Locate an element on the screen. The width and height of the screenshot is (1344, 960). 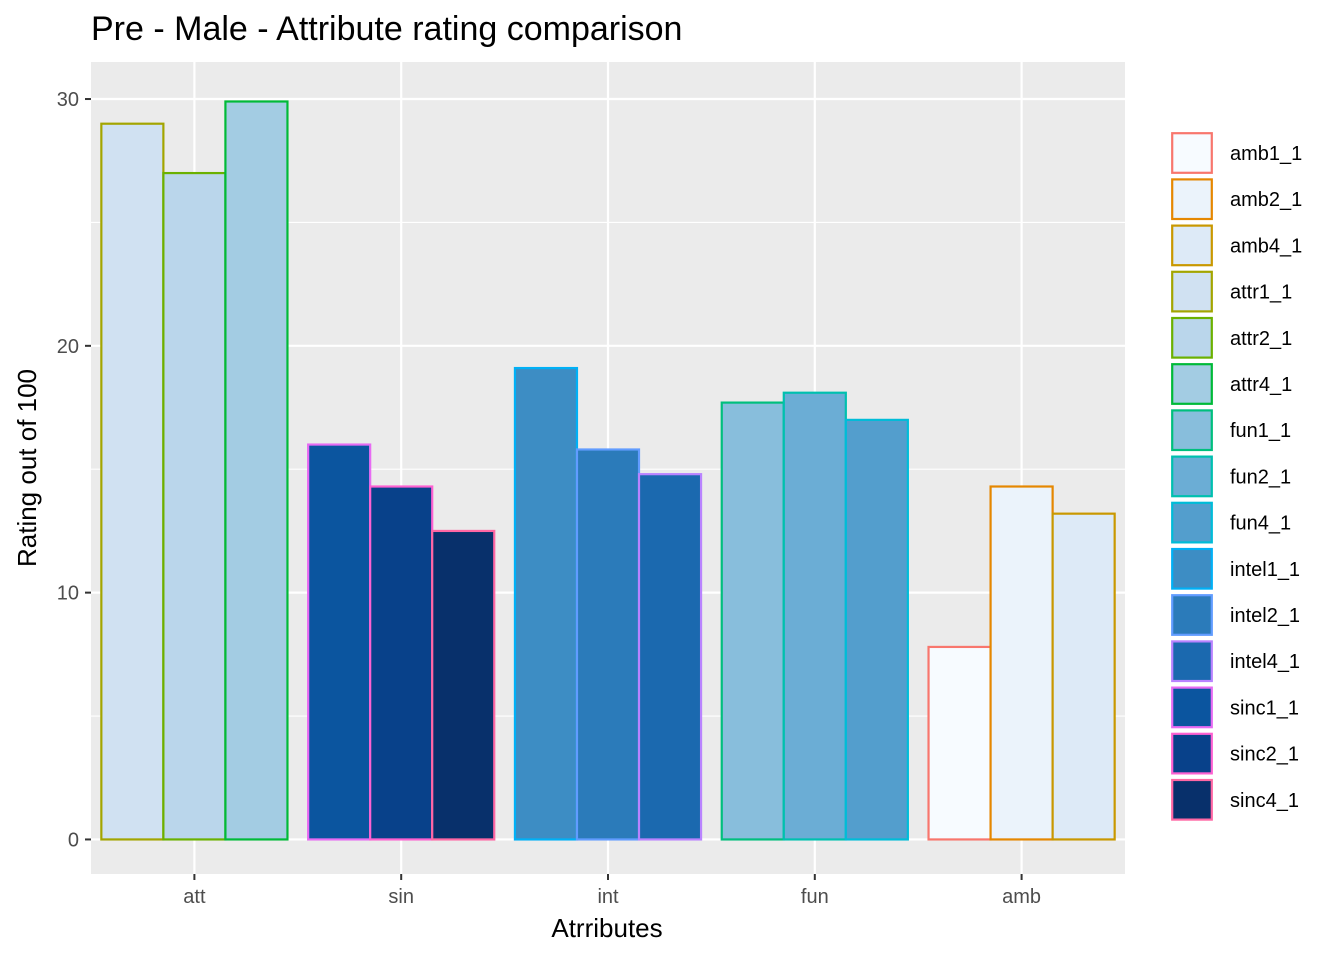
x-axis-title: Atrributes is located at coordinates (606, 928).